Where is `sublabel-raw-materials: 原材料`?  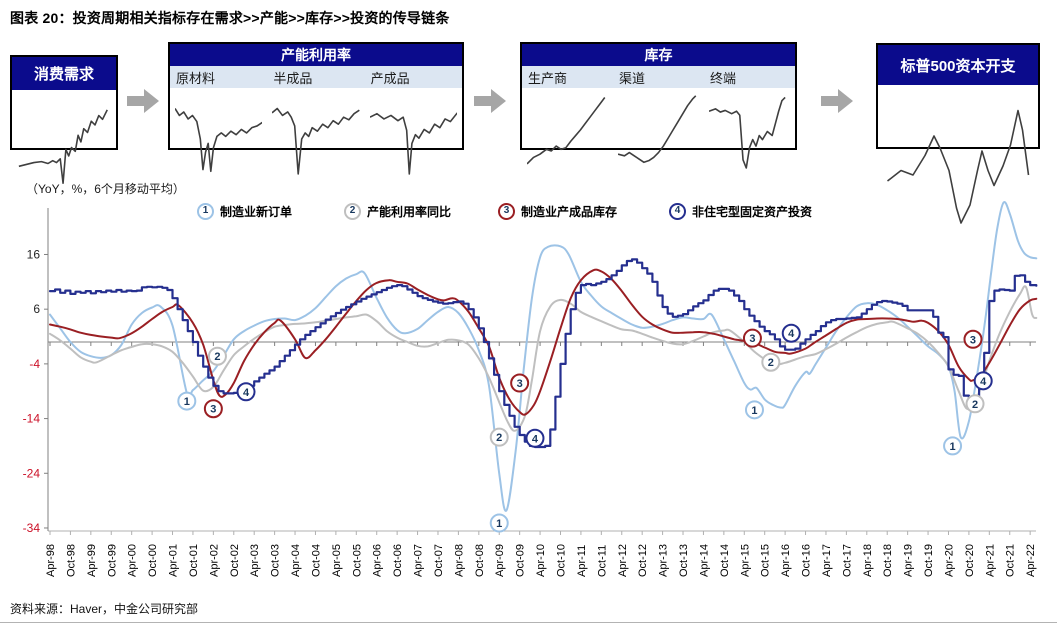
sublabel-raw-materials: 原材料 is located at coordinates (196, 78).